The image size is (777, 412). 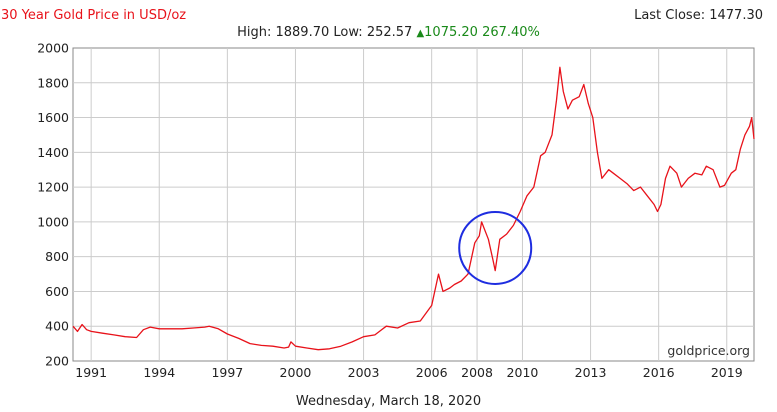 I want to click on x-tick-label: 2000, so click(x=296, y=372).